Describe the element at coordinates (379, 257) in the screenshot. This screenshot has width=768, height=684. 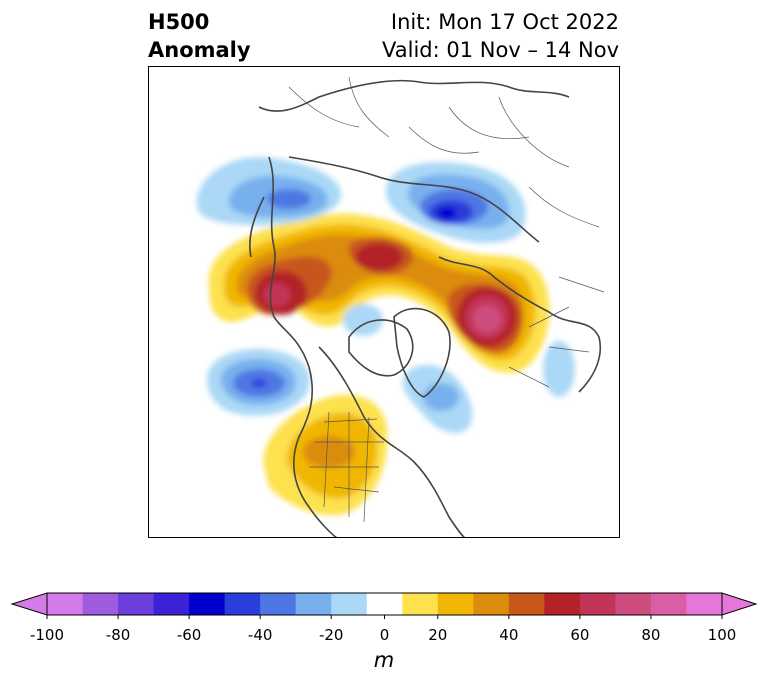
I see `ridge-siberia-red` at that location.